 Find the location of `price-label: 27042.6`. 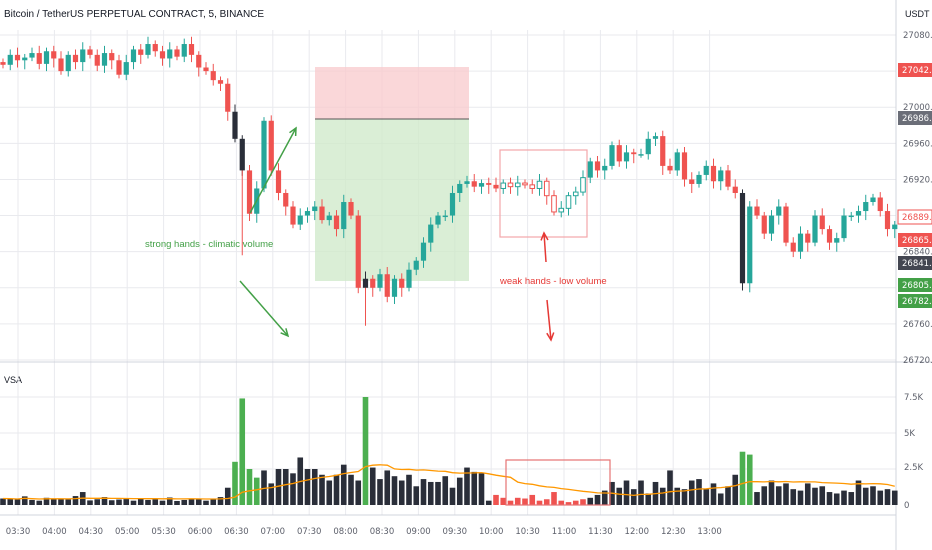

price-label: 27042.6 is located at coordinates (915, 70).